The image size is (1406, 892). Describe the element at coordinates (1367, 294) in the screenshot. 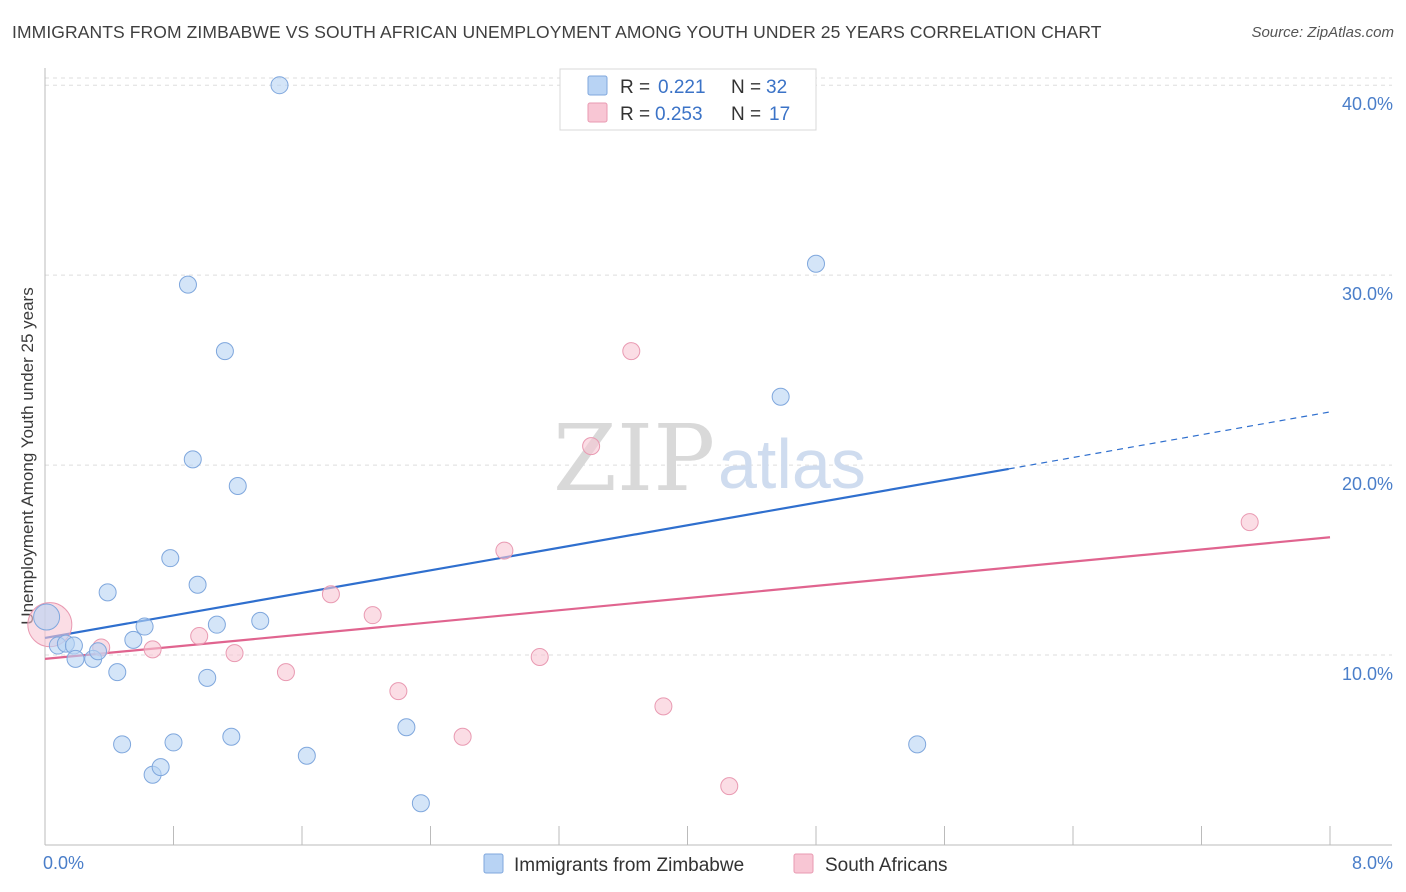

I see `y-tick-label: 30.0%` at that location.